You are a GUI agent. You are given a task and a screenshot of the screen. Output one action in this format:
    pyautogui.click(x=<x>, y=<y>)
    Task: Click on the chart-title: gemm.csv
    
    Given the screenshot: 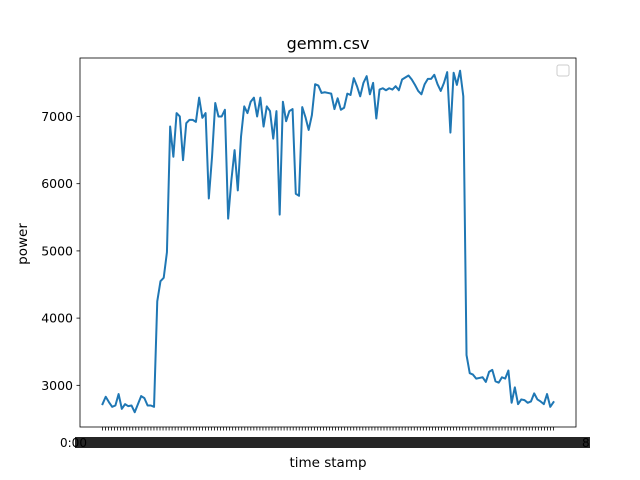 What is the action you would take?
    pyautogui.click(x=328, y=43)
    